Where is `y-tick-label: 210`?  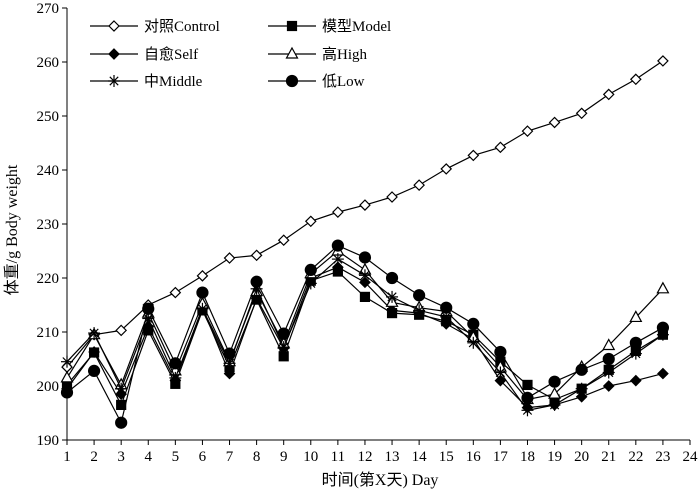 y-tick-label: 210 is located at coordinates (48, 333).